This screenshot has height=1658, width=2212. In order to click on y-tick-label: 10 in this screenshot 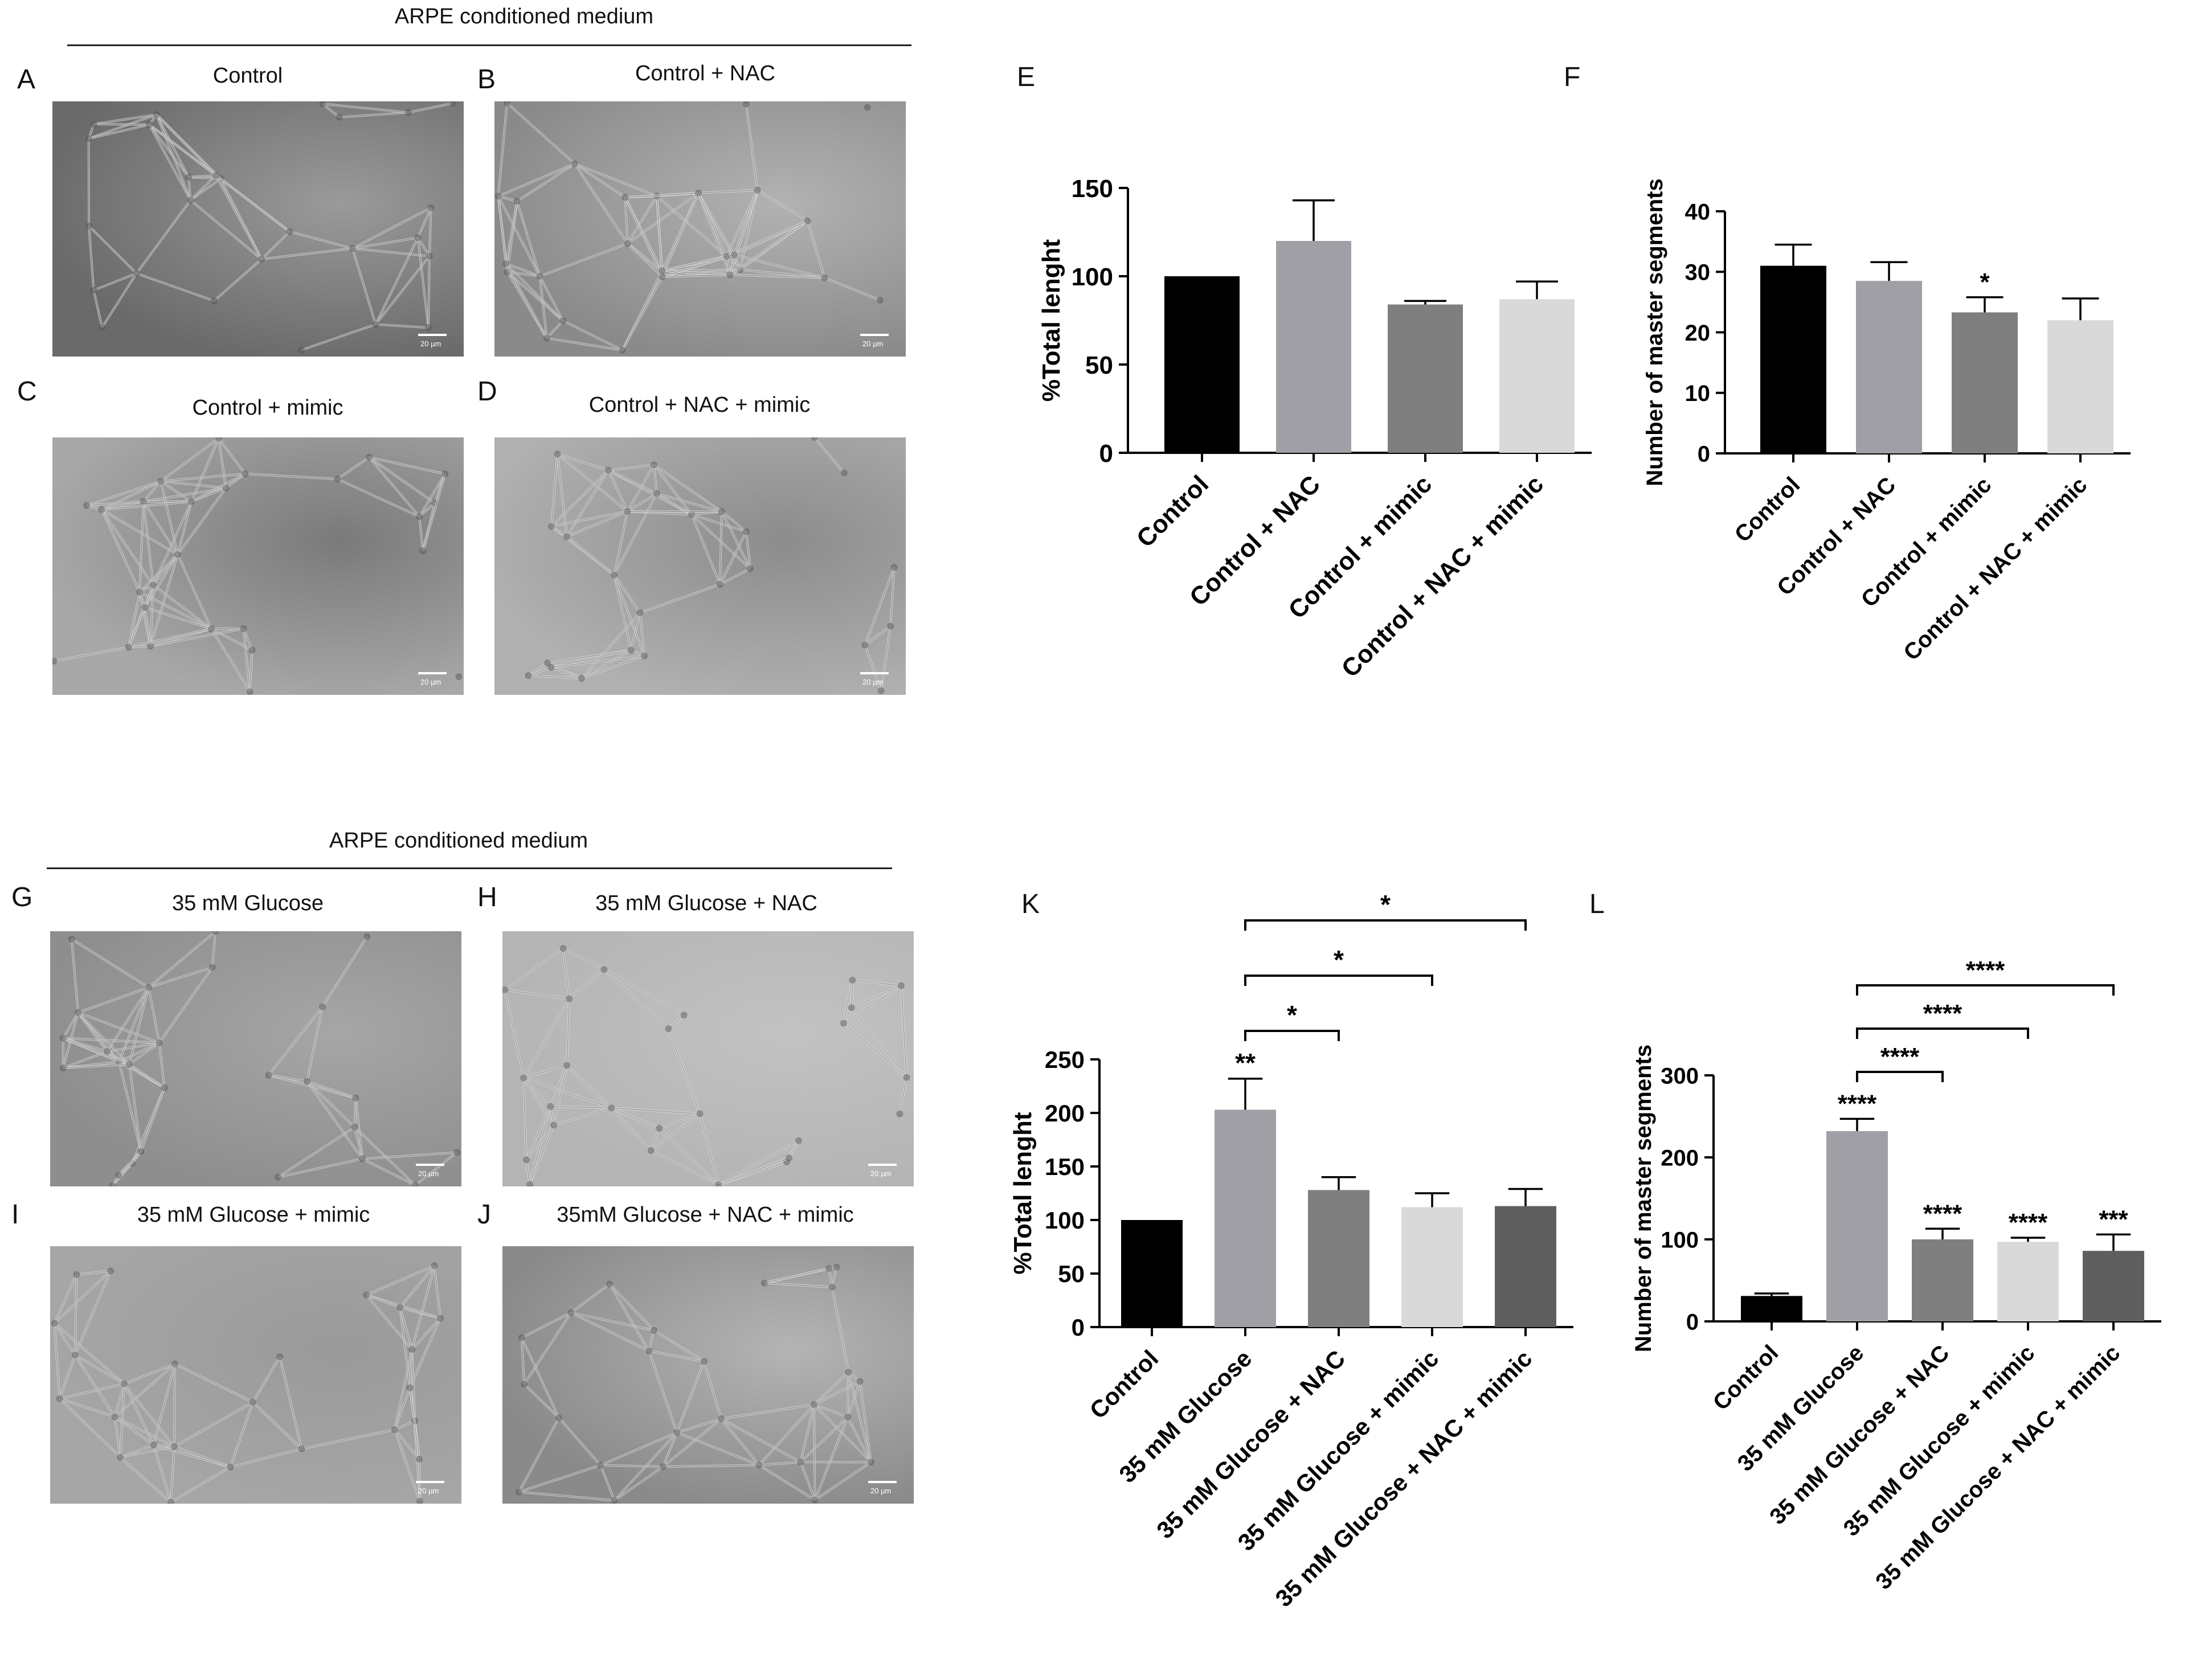, I will do `click(1698, 393)`.